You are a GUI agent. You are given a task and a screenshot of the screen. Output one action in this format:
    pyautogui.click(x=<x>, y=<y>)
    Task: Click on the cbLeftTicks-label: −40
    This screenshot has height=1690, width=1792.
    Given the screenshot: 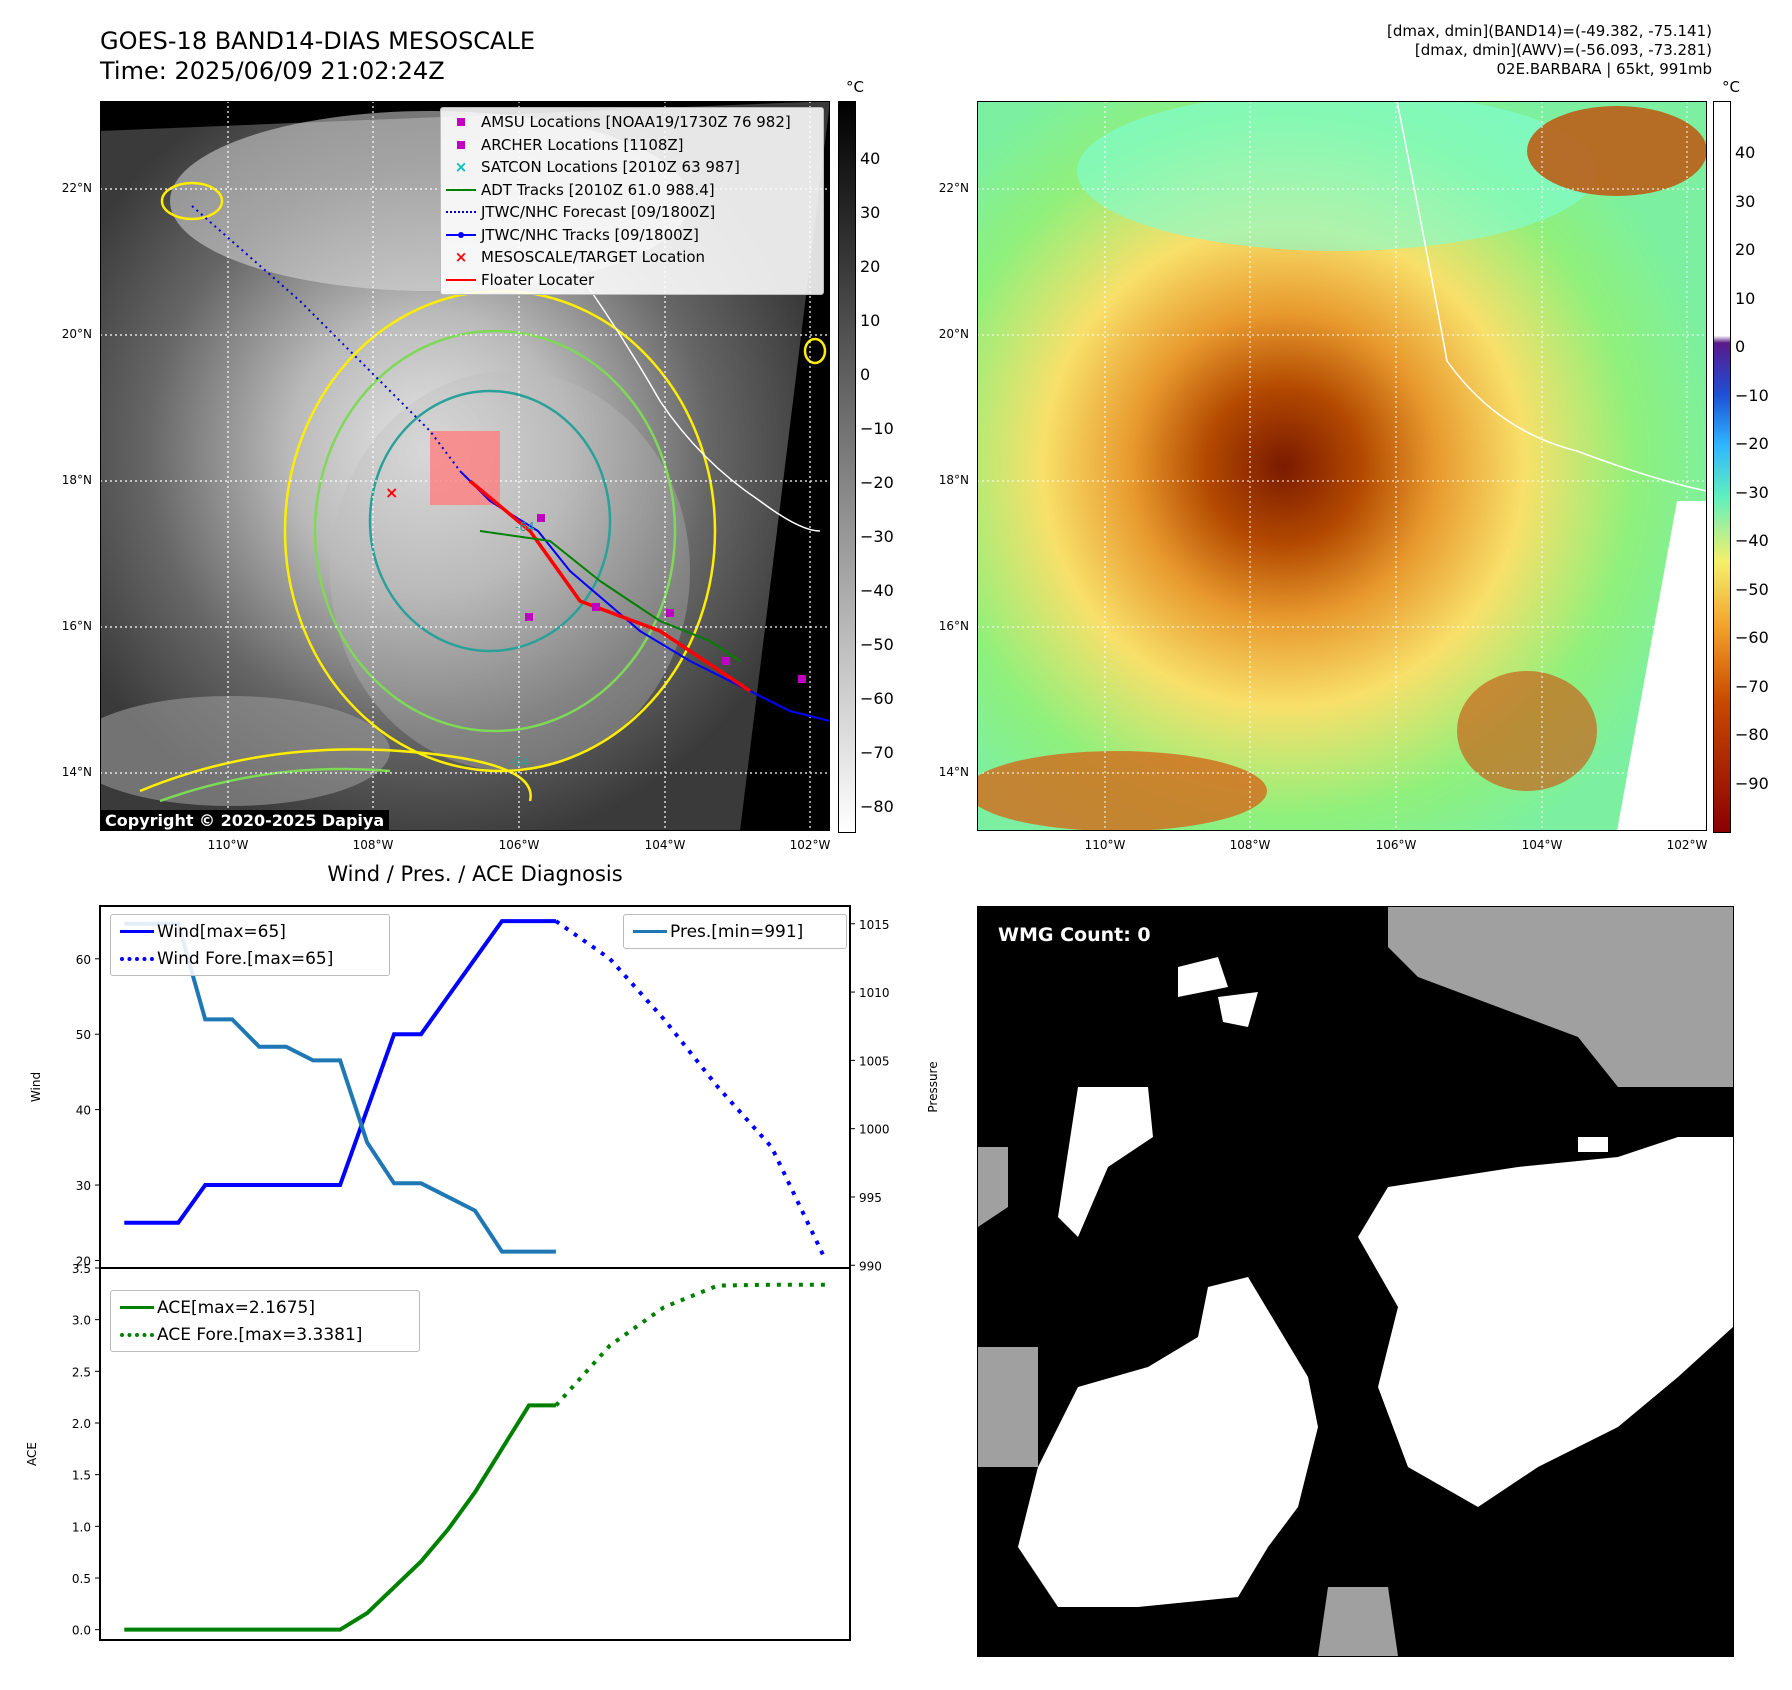 What is the action you would take?
    pyautogui.click(x=877, y=590)
    